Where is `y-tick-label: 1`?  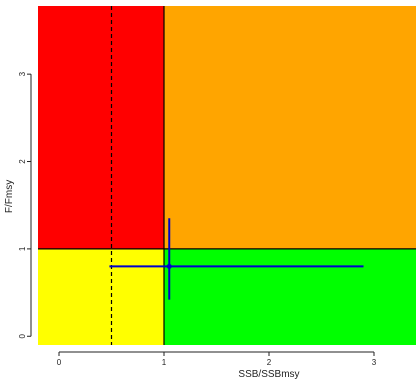 y-tick-label: 1 is located at coordinates (22, 248).